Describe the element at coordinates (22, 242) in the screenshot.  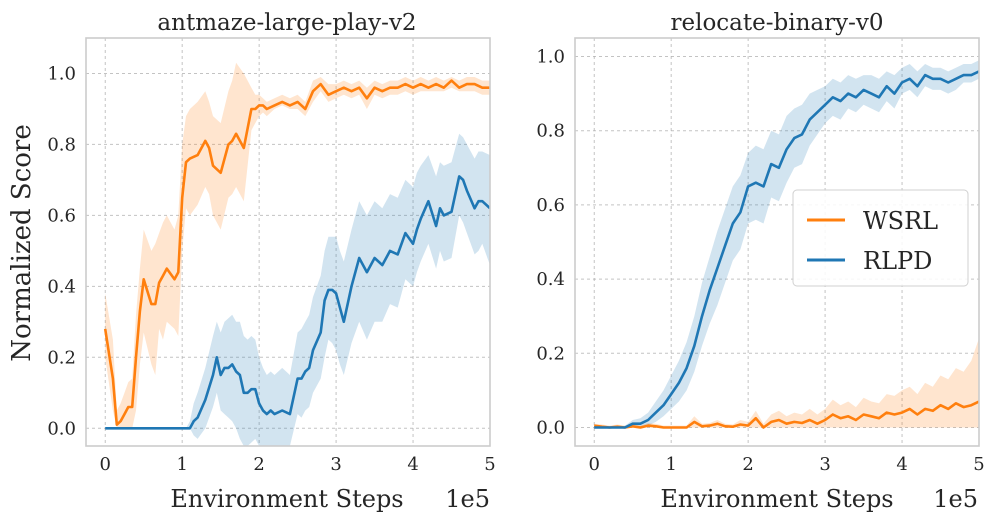
I see `y-axis-label: Normalized Score` at that location.